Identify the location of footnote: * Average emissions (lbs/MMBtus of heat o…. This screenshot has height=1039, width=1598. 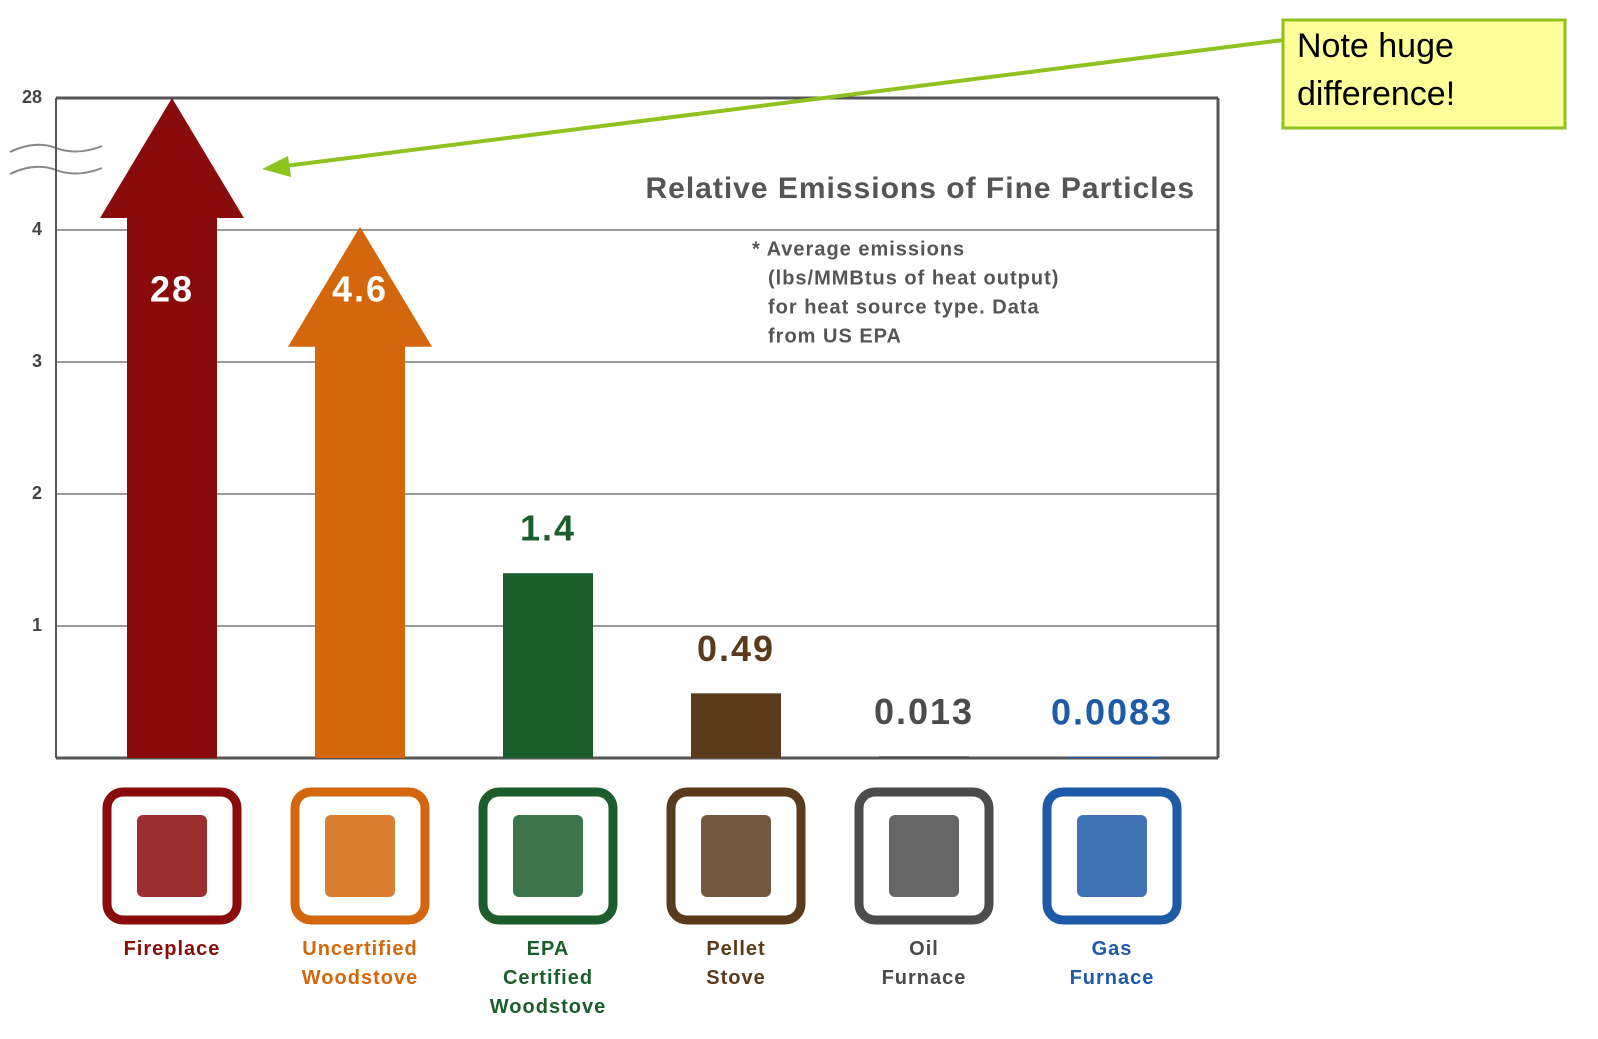
(905, 292).